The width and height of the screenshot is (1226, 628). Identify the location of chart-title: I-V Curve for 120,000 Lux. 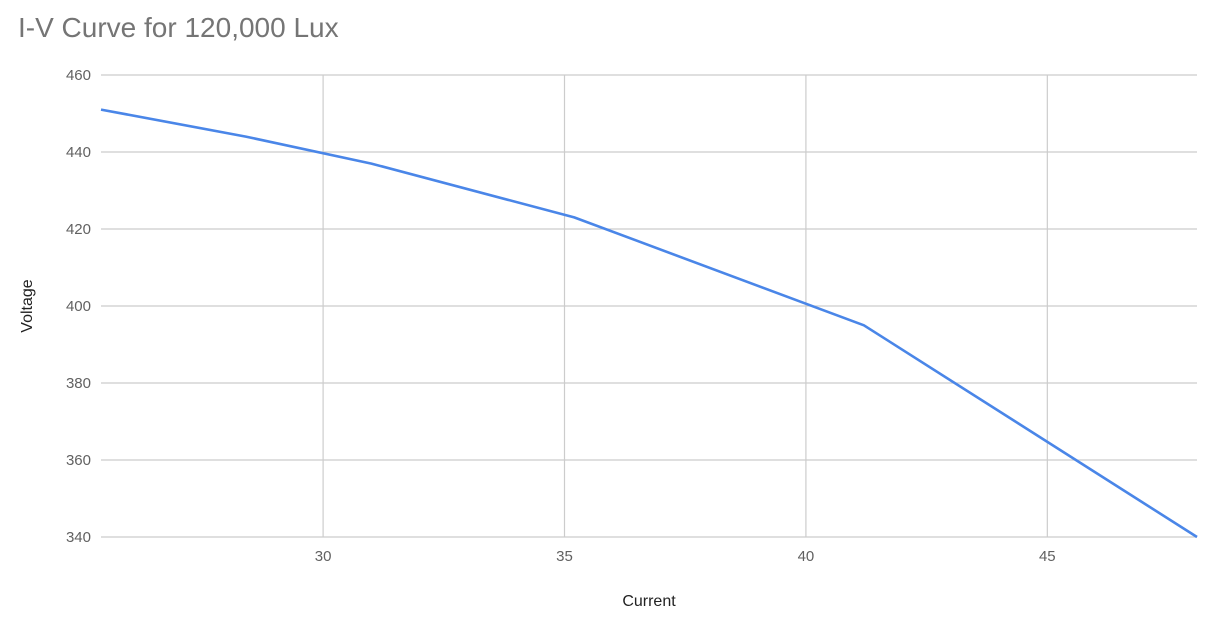
(178, 27).